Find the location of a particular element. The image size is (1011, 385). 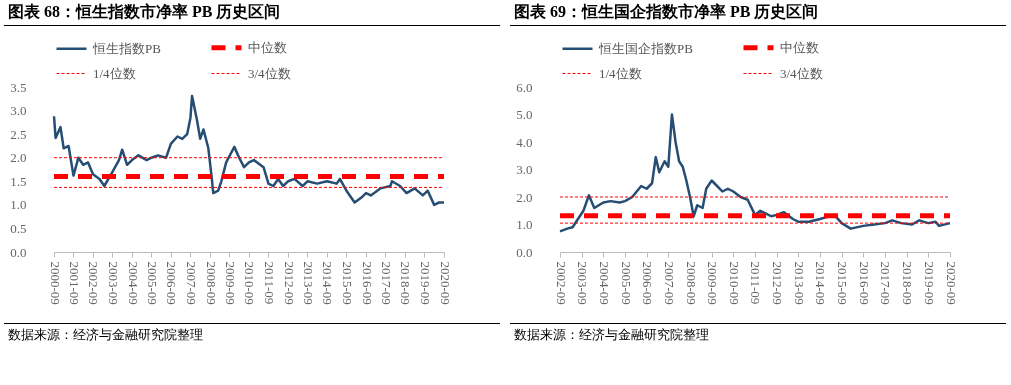

line-series is located at coordinates (249, 150).